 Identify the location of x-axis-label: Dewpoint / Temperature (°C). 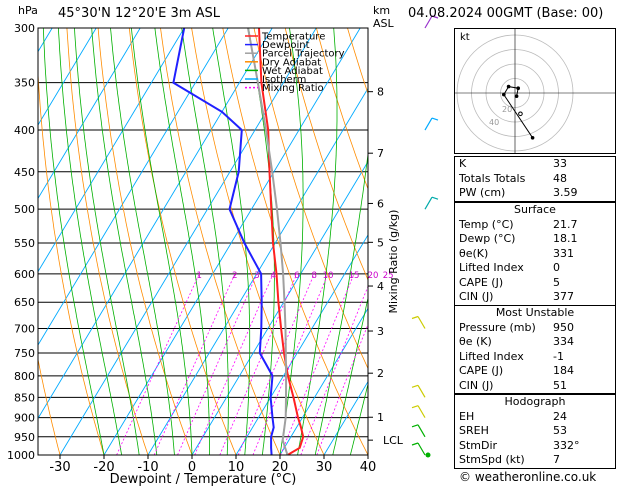
(203, 479).